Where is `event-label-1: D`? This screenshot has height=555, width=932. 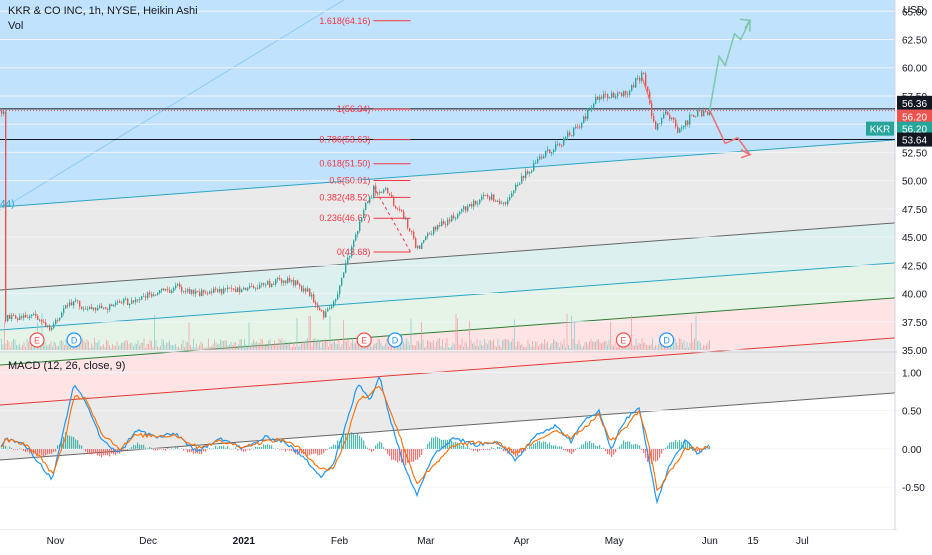 event-label-1: D is located at coordinates (74, 341).